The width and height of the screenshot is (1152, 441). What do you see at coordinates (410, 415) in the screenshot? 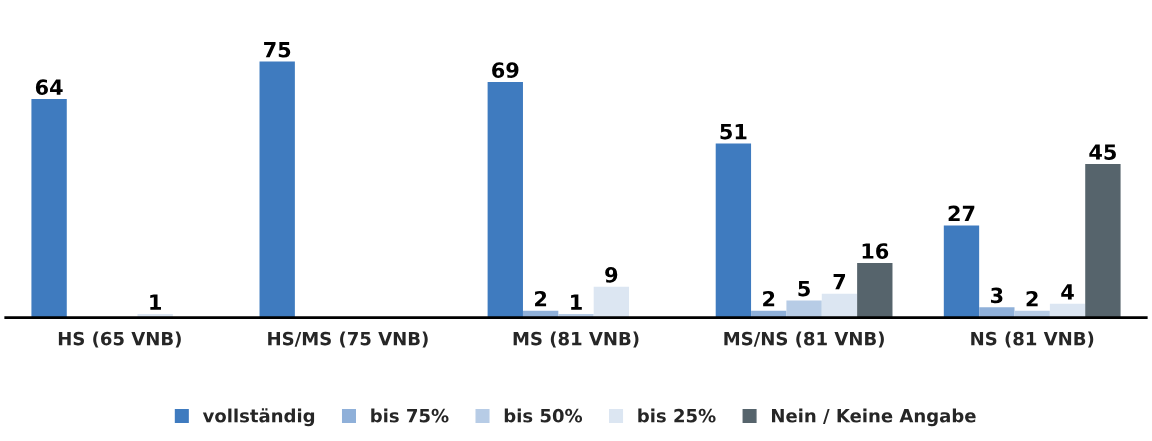
I see `legend-label: bis 75%` at bounding box center [410, 415].